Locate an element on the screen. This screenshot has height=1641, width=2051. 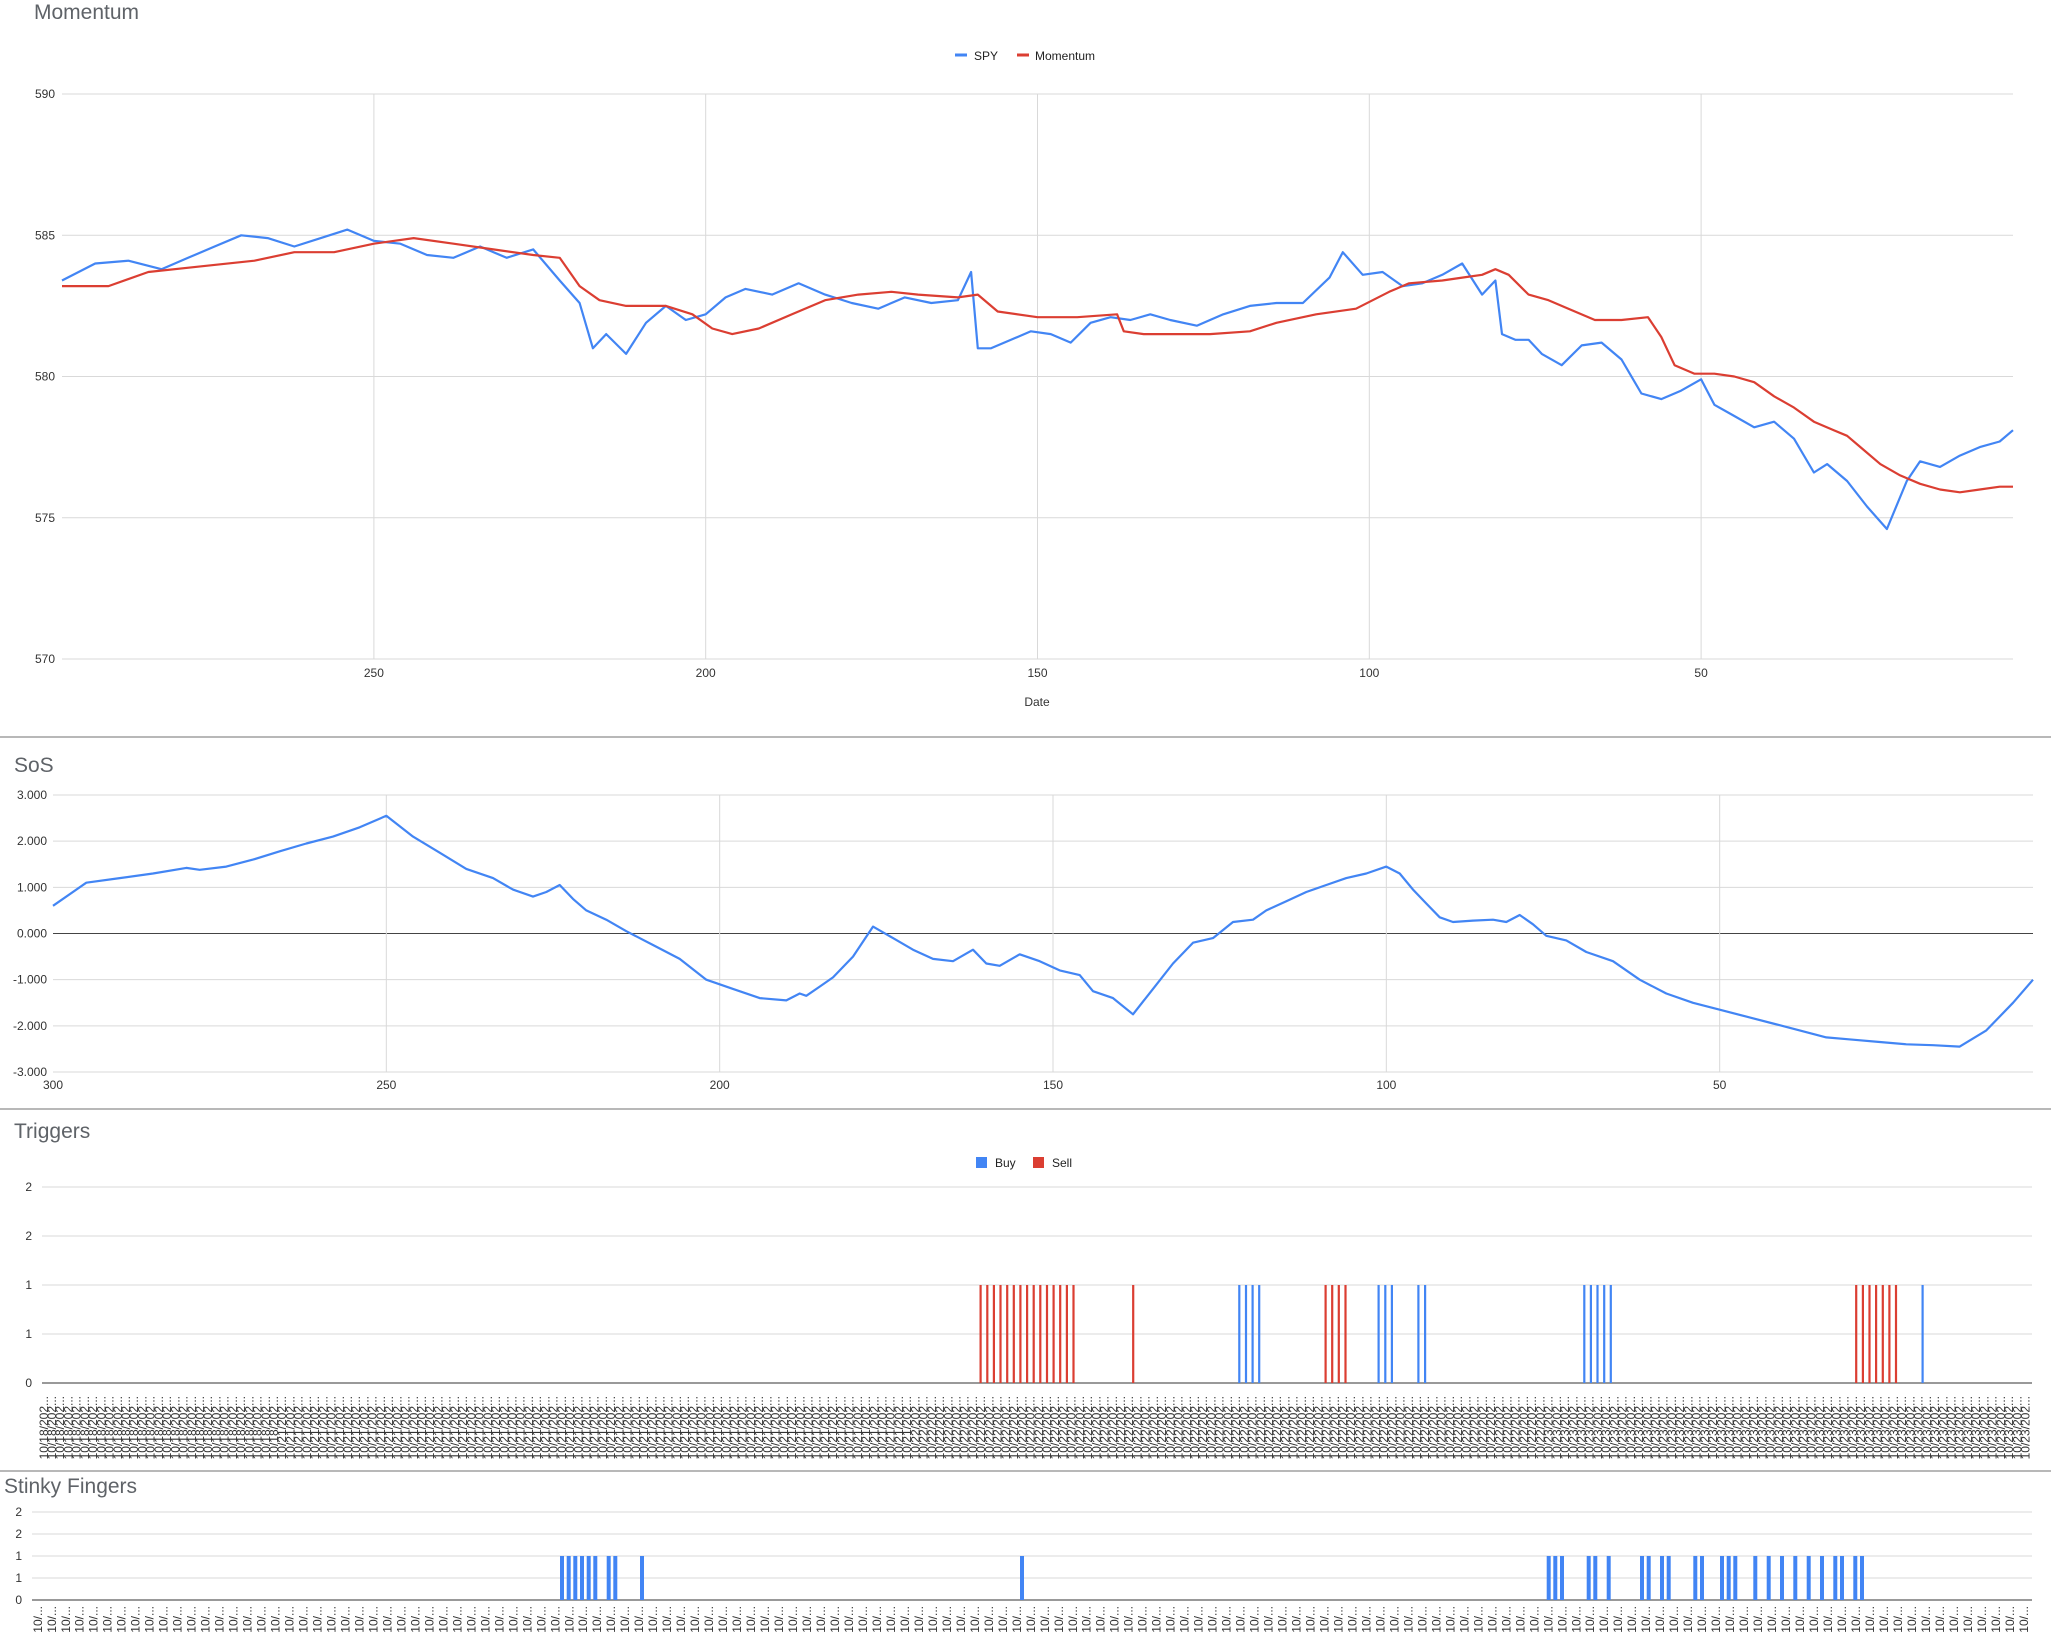
legend-sell-label: Sell is located at coordinates (1062, 1163).